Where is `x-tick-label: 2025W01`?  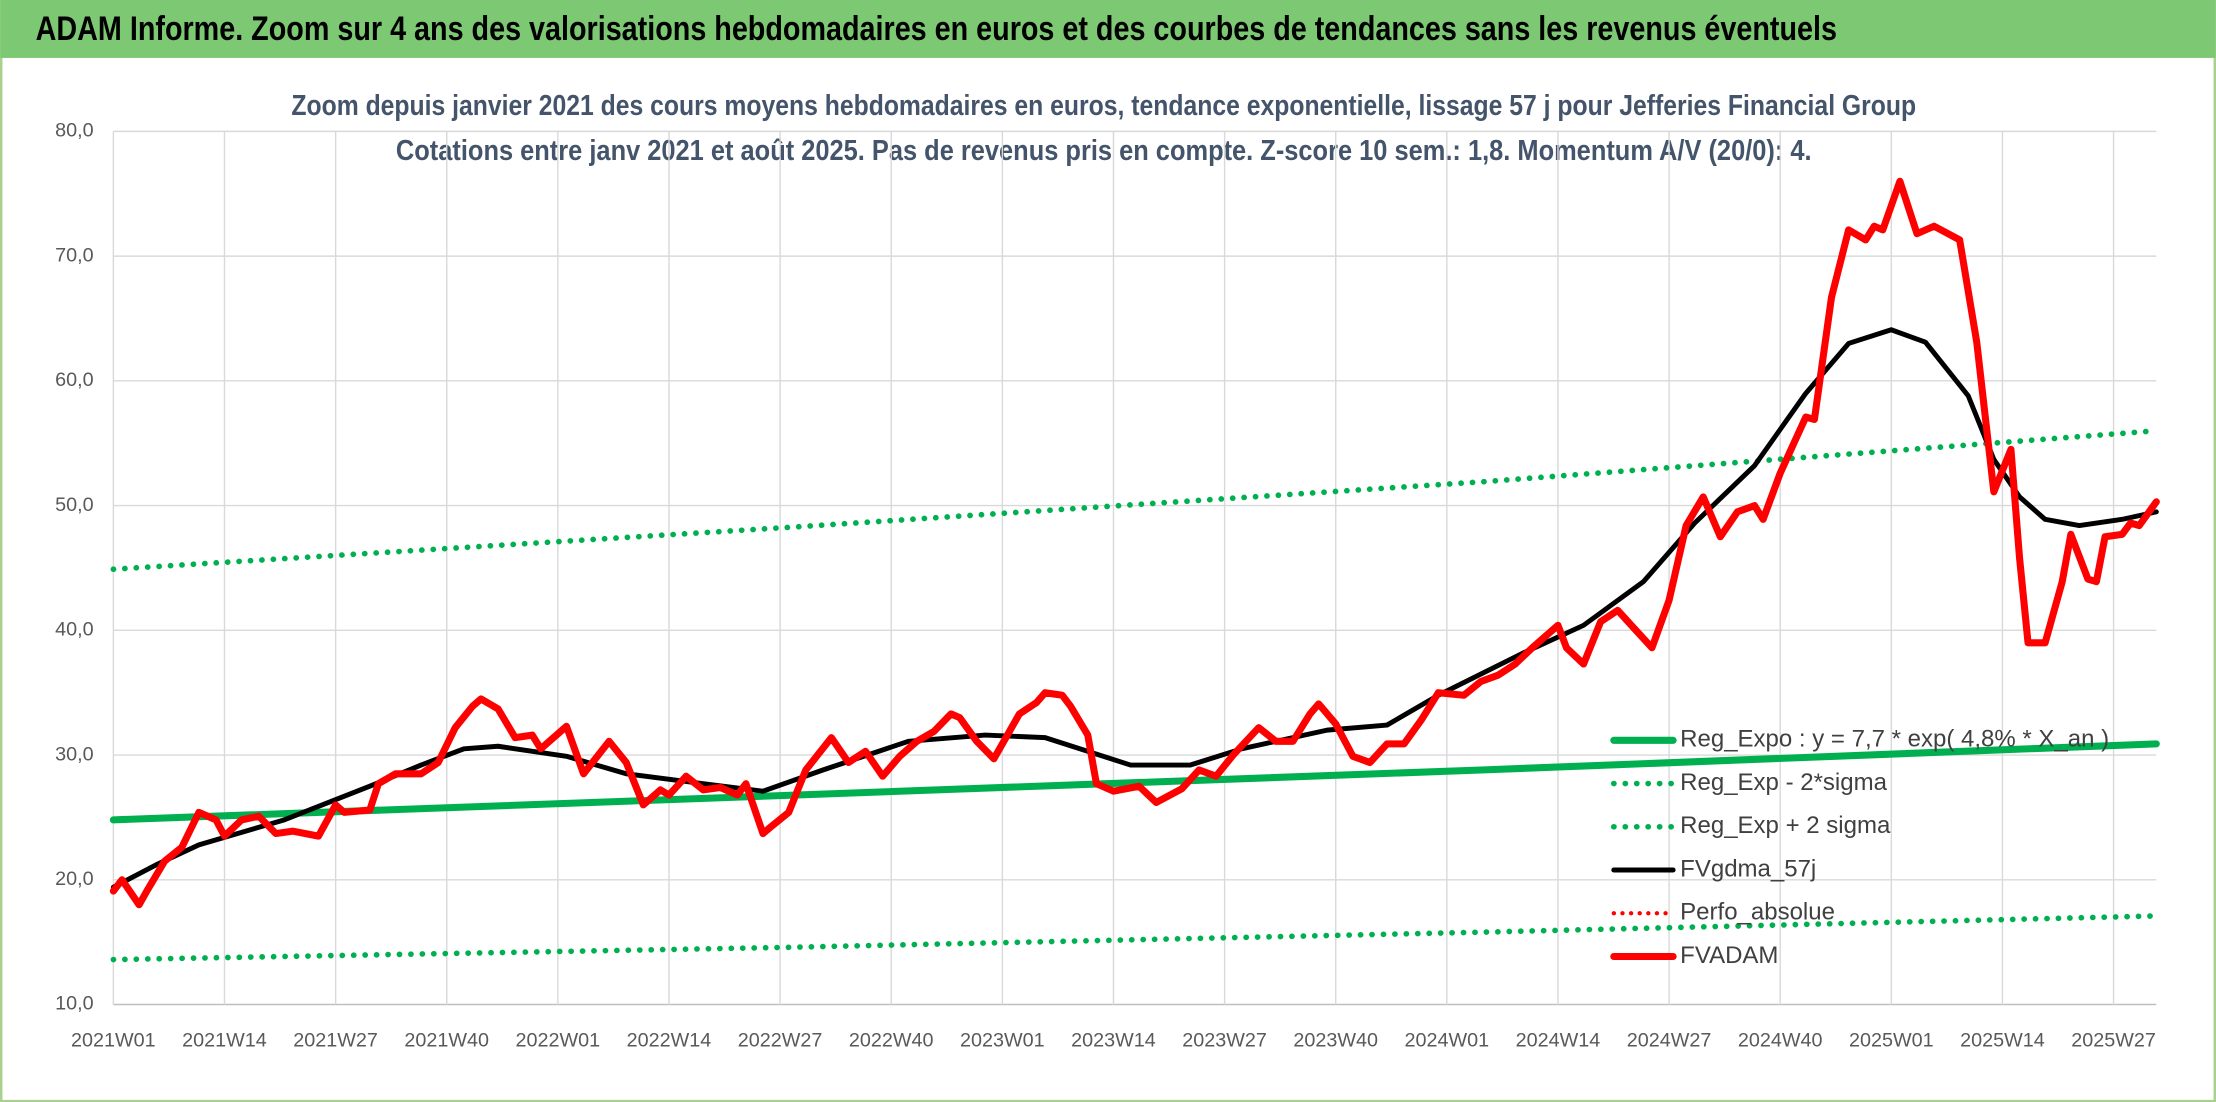 x-tick-label: 2025W01 is located at coordinates (1891, 1040).